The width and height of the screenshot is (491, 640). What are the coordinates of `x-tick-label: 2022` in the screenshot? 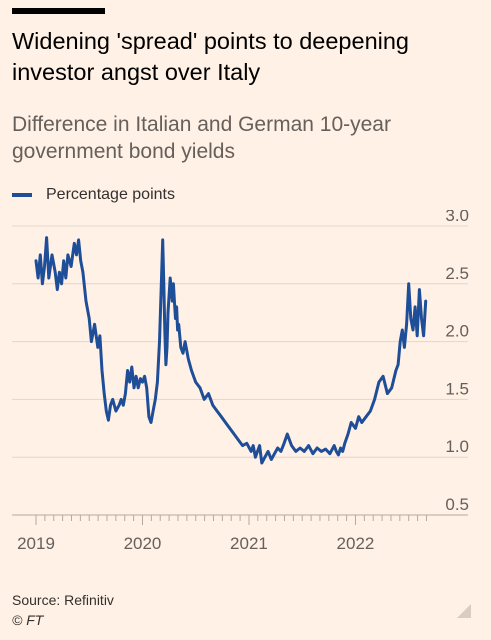 It's located at (356, 543).